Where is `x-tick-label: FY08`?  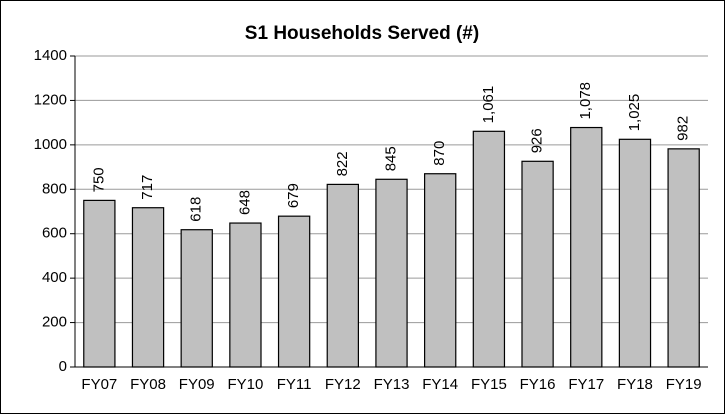 x-tick-label: FY08 is located at coordinates (148, 384).